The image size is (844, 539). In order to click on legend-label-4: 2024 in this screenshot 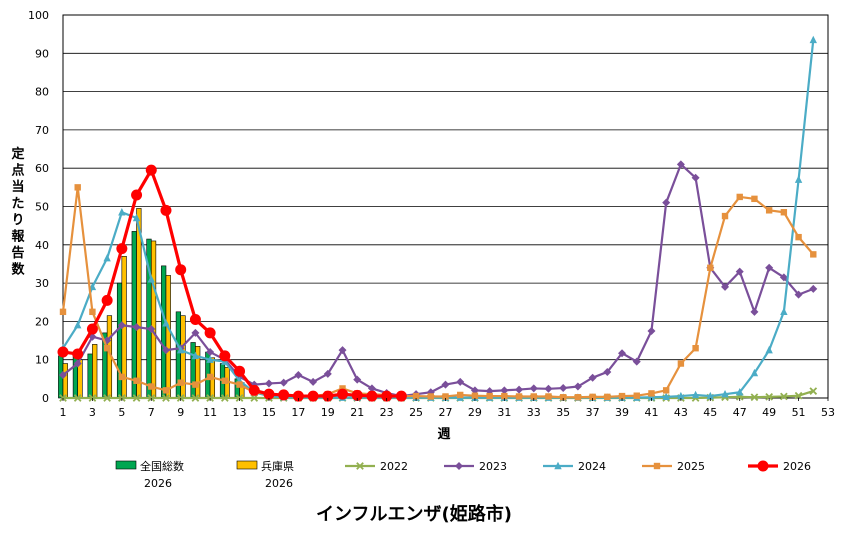, I will do `click(592, 466)`.